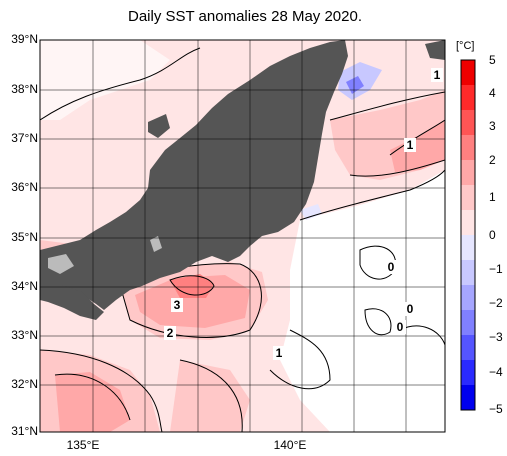 Image resolution: width=507 pixels, height=456 pixels. What do you see at coordinates (496, 372) in the screenshot?
I see `colorbar-tick: −4` at bounding box center [496, 372].